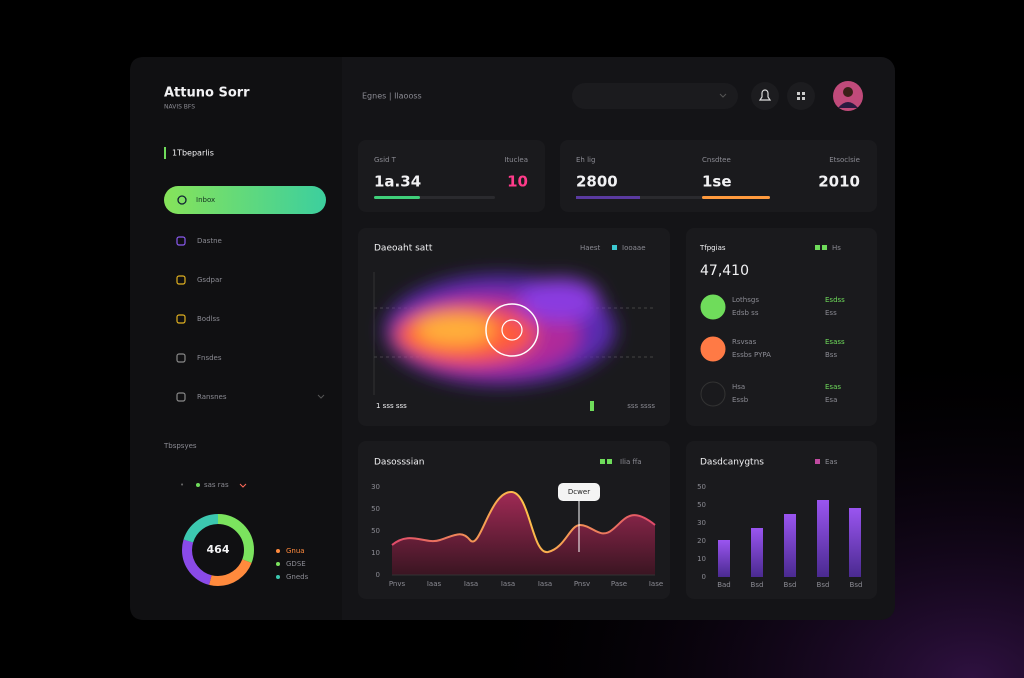 This screenshot has width=1024, height=678. What do you see at coordinates (740, 400) in the screenshot?
I see `item-sub: Essb` at bounding box center [740, 400].